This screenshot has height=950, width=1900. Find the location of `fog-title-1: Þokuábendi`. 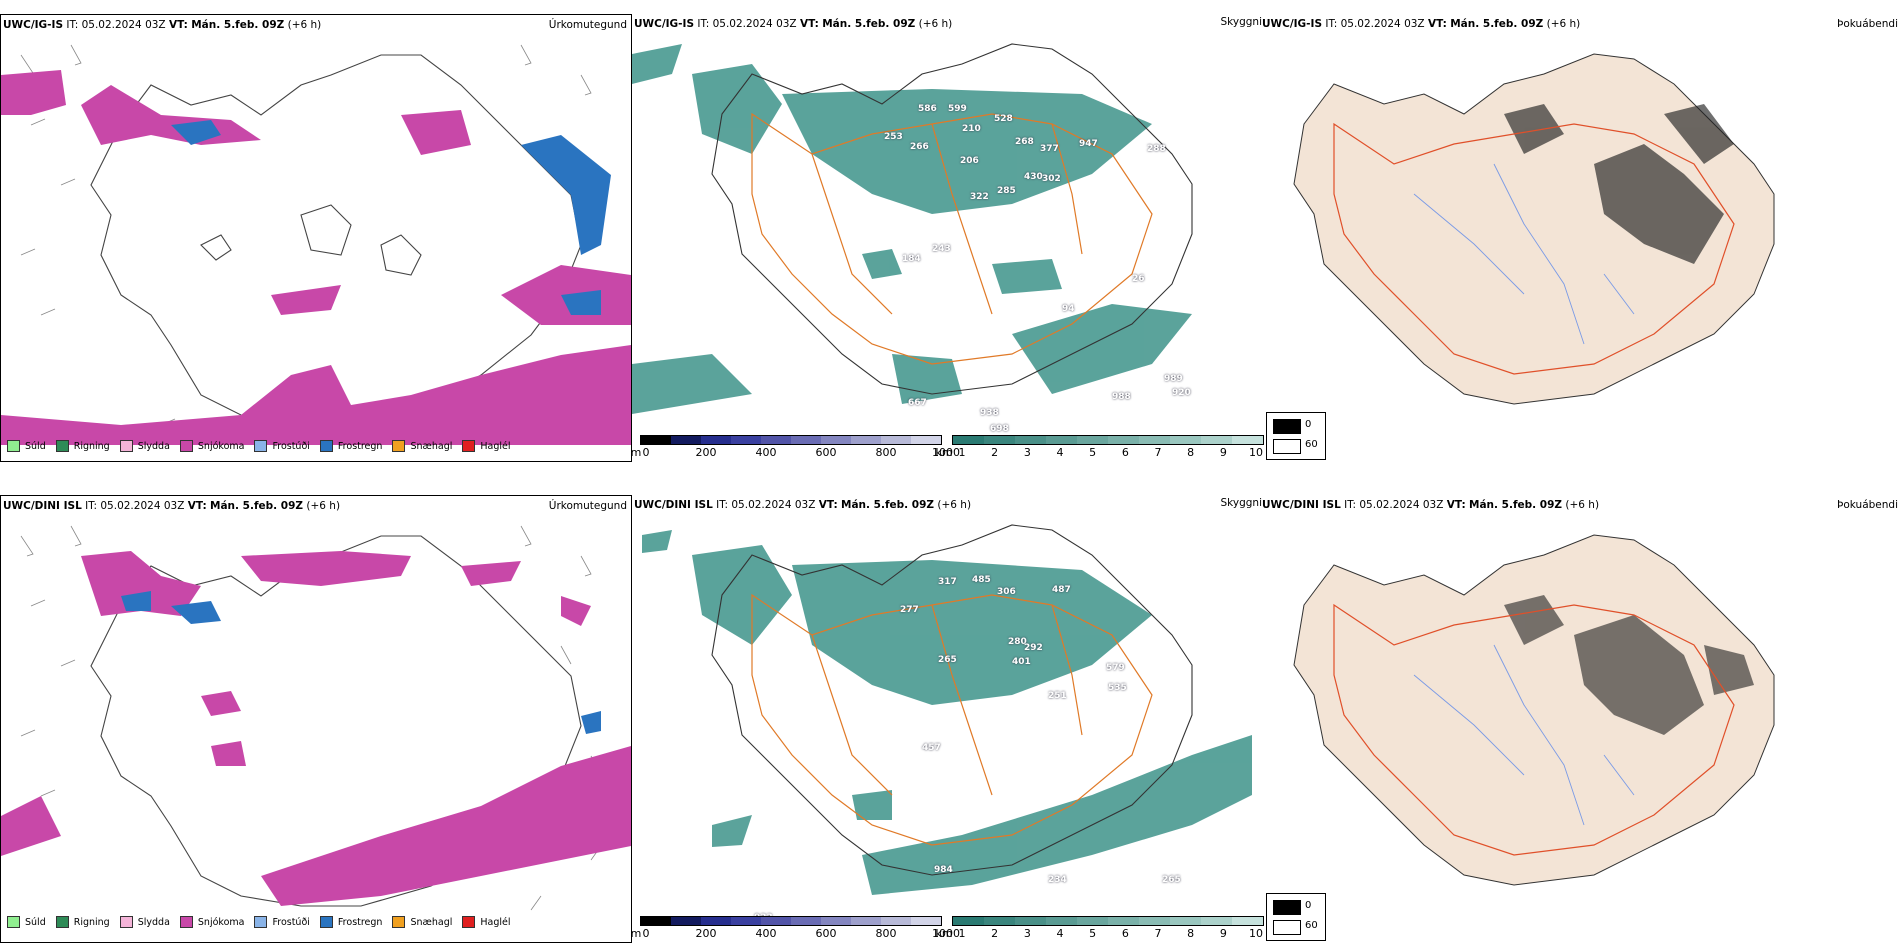

fog-title-1: Þokuábendi is located at coordinates (1867, 24).